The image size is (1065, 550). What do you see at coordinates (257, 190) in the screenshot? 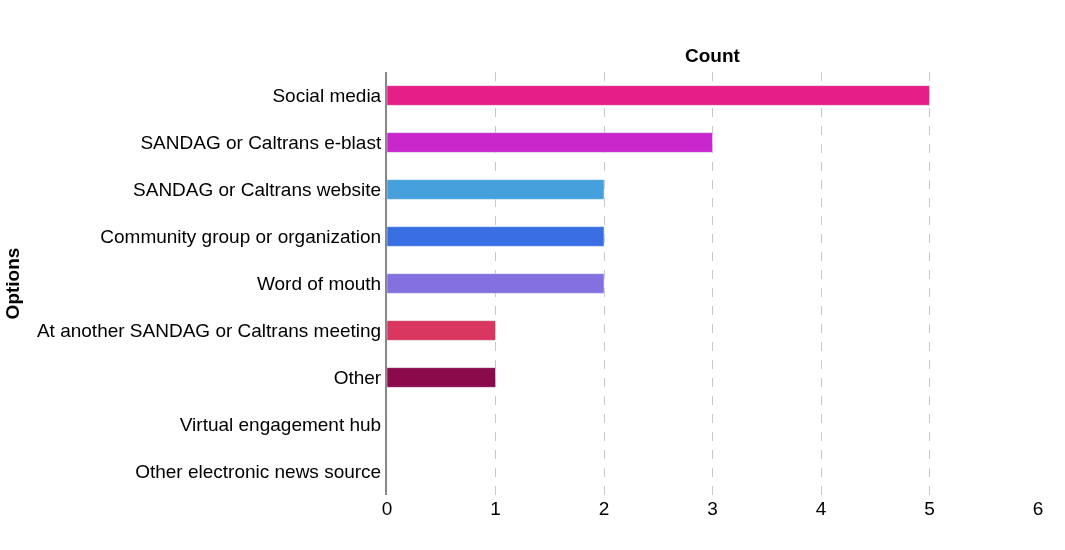
I see `y-tick-label: SANDAG or Caltrans website` at bounding box center [257, 190].